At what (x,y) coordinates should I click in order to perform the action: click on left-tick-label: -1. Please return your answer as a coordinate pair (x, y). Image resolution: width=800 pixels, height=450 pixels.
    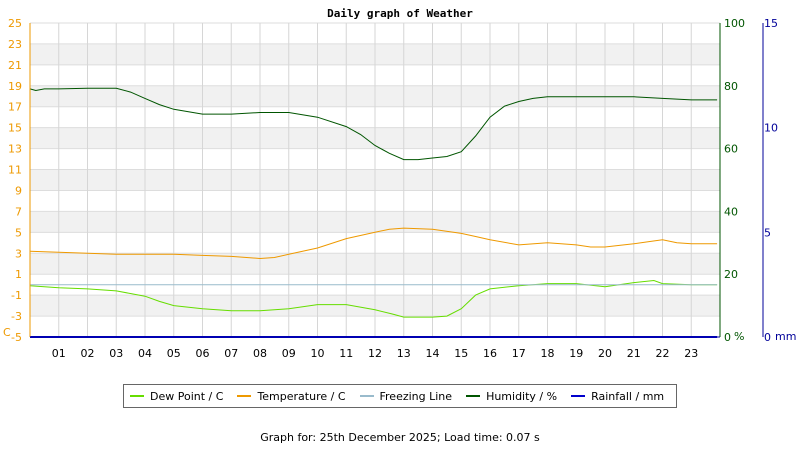
    Looking at the image, I should click on (16, 295).